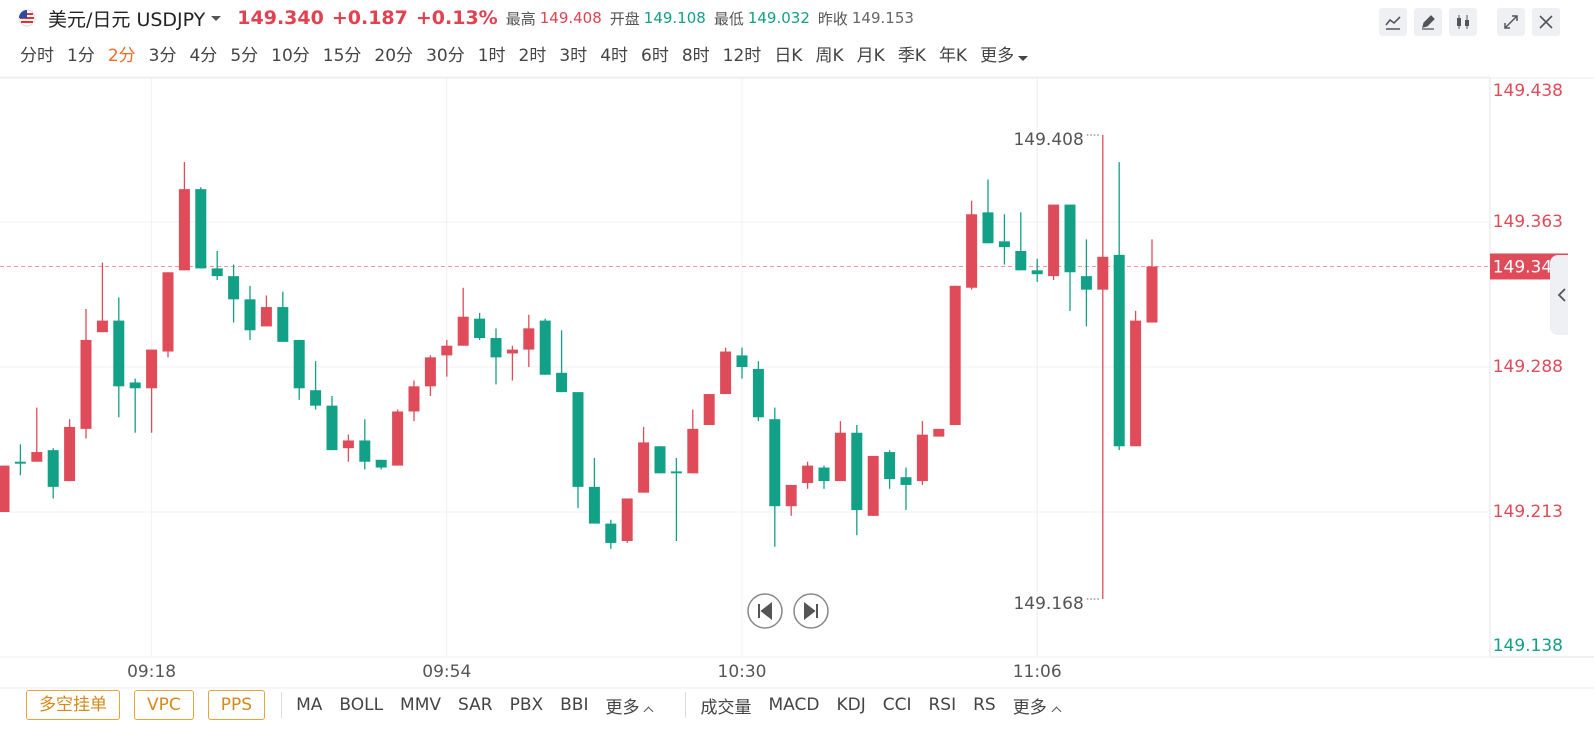 This screenshot has height=730, width=1594. What do you see at coordinates (280, 18) in the screenshot?
I see `last-price: 149.340` at bounding box center [280, 18].